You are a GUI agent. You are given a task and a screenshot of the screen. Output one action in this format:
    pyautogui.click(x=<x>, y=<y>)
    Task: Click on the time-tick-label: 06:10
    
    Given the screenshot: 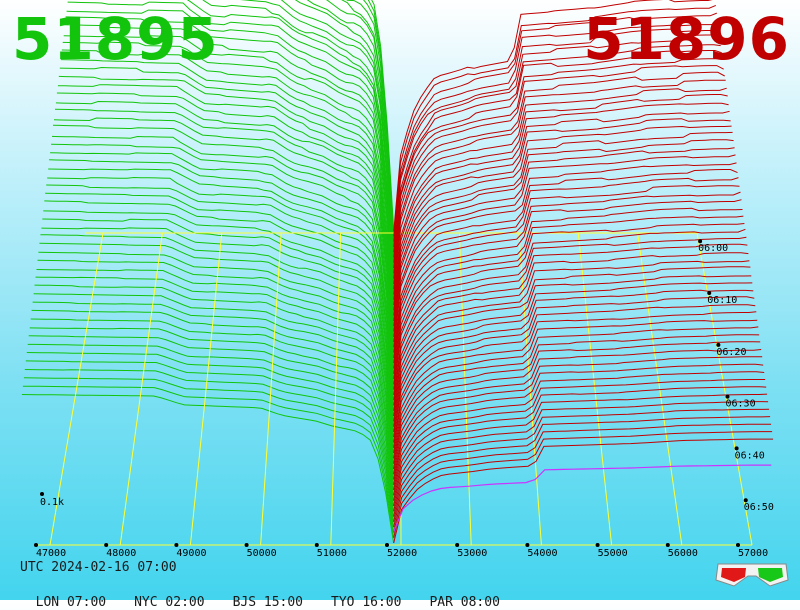 What is the action you would take?
    pyautogui.click(x=722, y=300)
    